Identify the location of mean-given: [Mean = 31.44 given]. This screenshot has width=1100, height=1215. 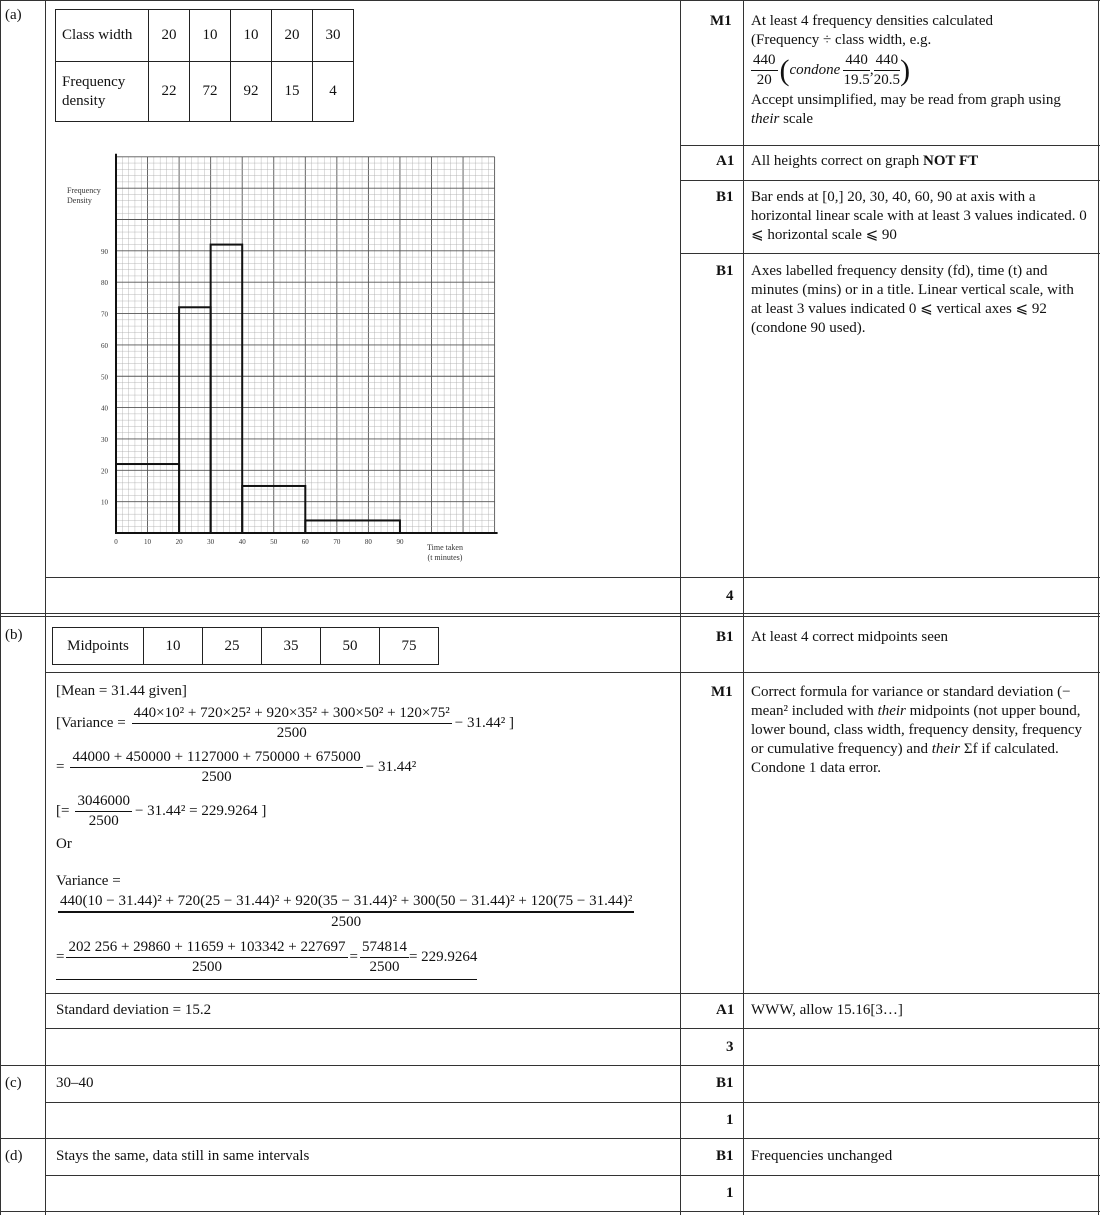
(121, 691).